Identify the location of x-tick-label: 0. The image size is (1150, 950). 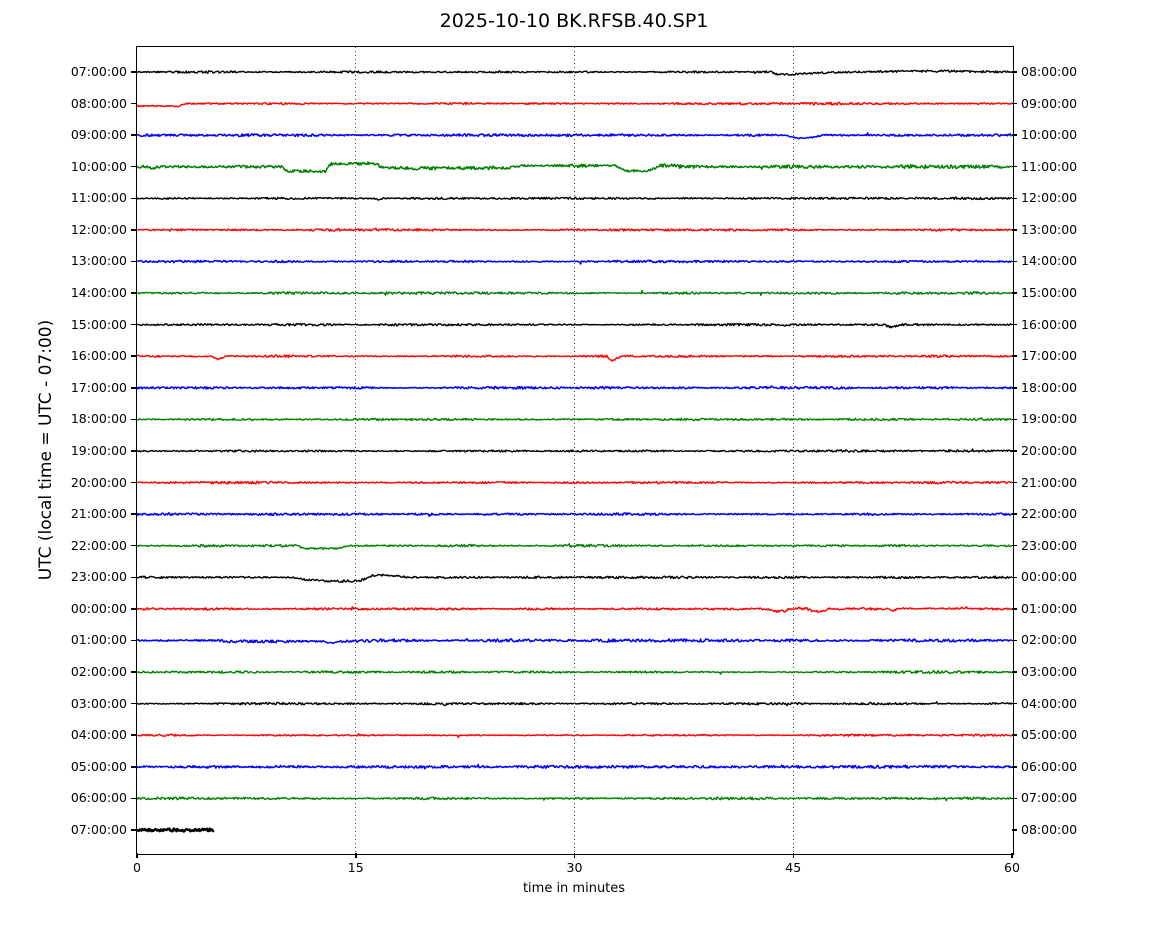
(137, 867).